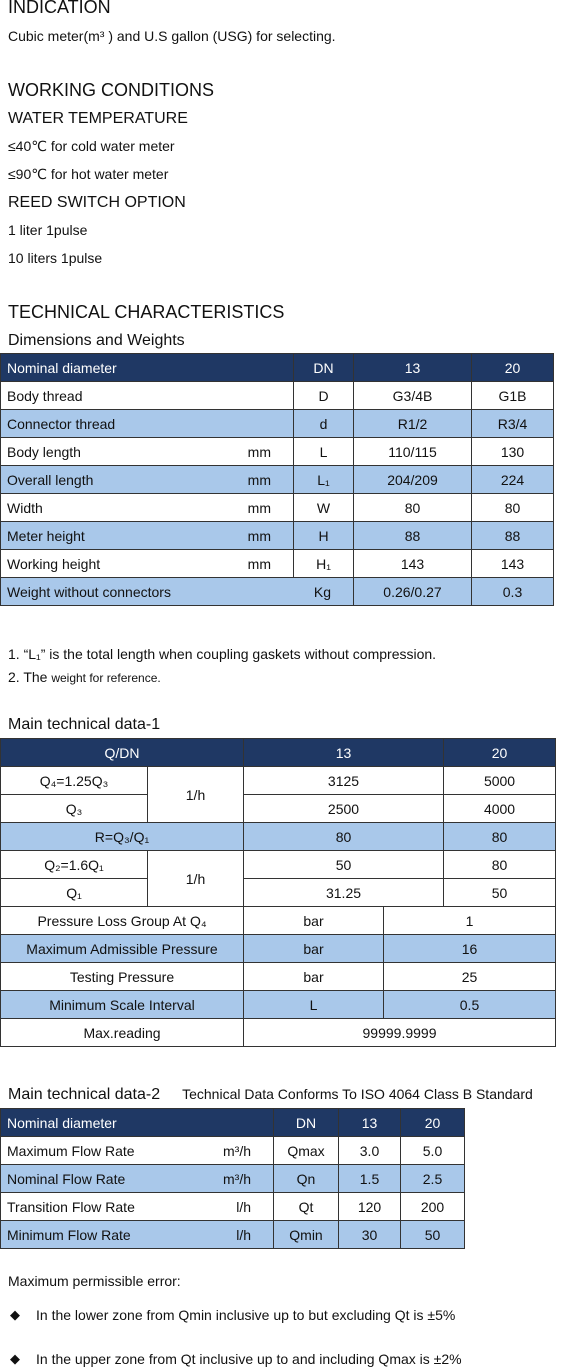 The height and width of the screenshot is (1368, 568). I want to click on table-cell: Meter height mm, so click(147, 535).